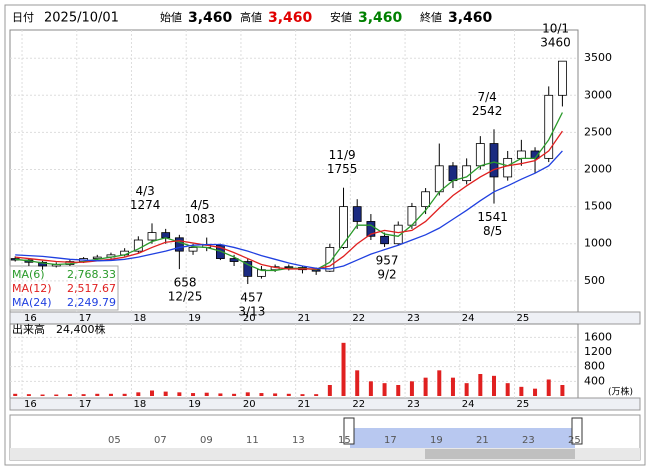 This screenshot has width=653, height=474. I want to click on header-label: 安値, so click(341, 17).